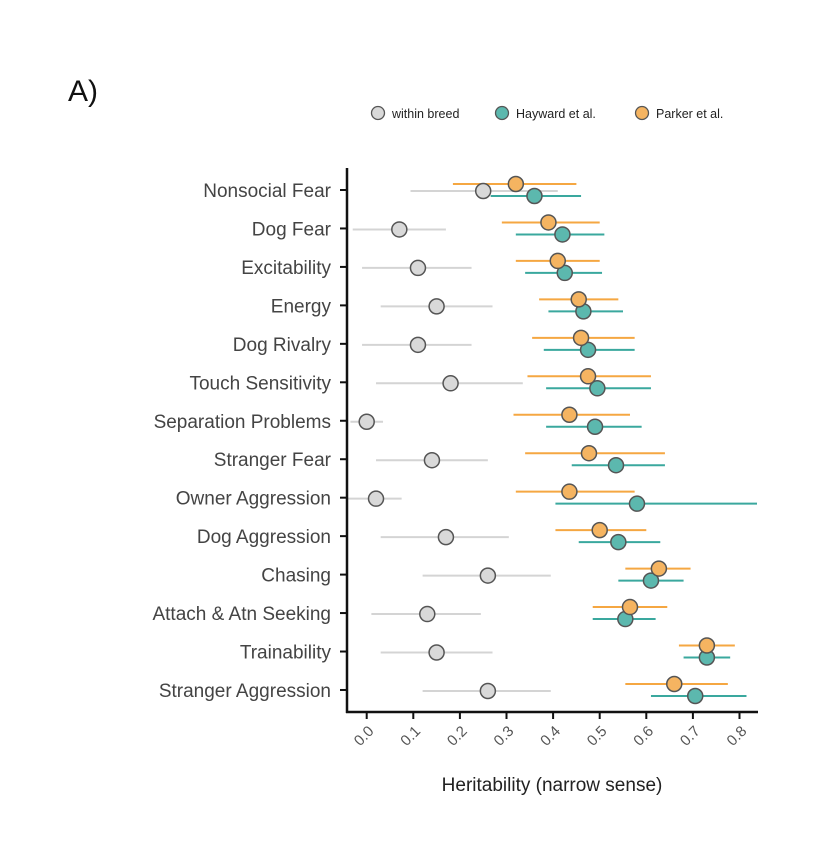  Describe the element at coordinates (425, 114) in the screenshot. I see `legend-label: within breed` at that location.